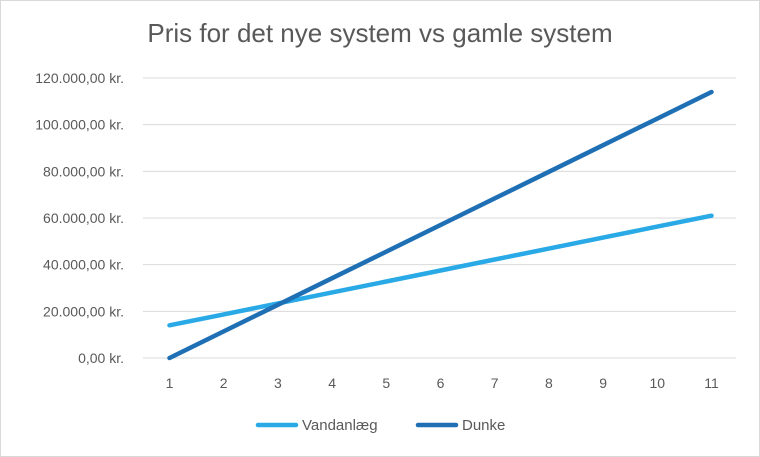  Describe the element at coordinates (83, 171) in the screenshot. I see `y-tick-label: 80.000,00 kr.` at that location.